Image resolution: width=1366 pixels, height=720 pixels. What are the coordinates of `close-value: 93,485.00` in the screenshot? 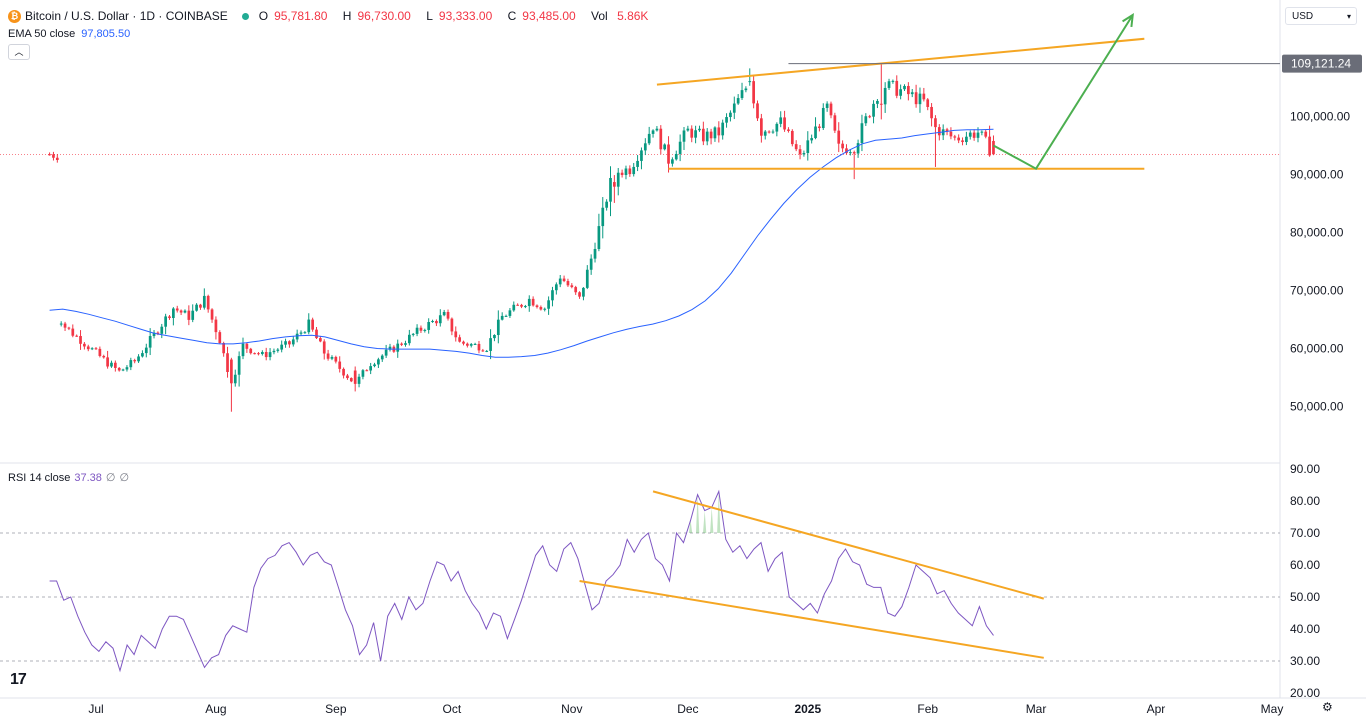 It's located at (549, 16).